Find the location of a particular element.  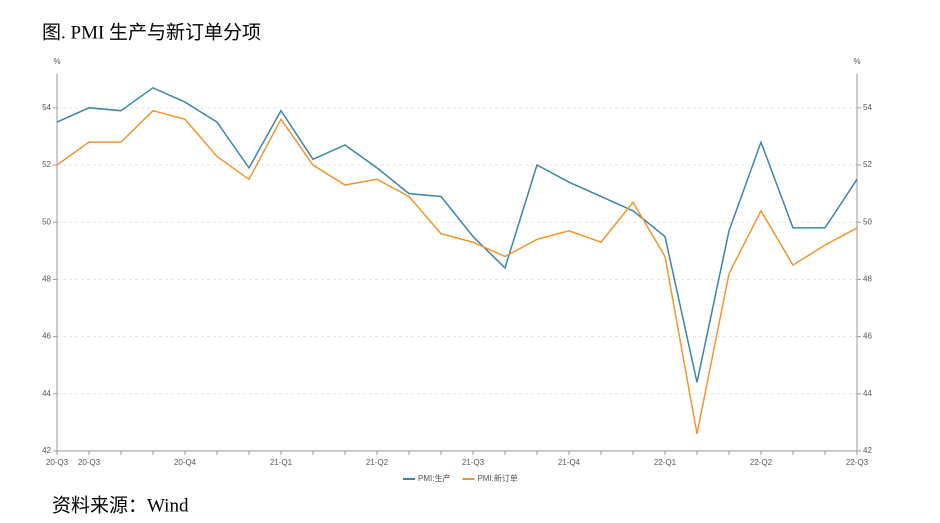

y-tick-label: 52 is located at coordinates (46, 164).